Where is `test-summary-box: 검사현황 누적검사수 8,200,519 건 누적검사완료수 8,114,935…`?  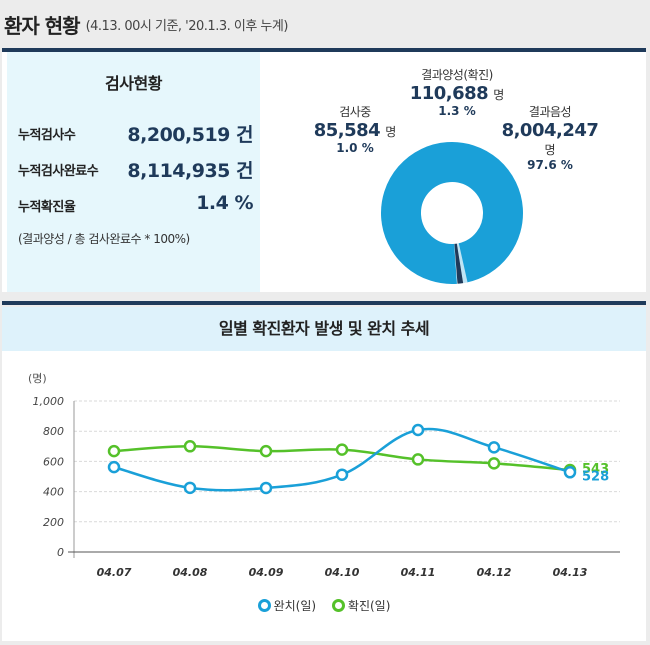 test-summary-box: 검사현황 누적검사수 8,200,519 건 누적검사완료수 8,114,935… is located at coordinates (133, 172).